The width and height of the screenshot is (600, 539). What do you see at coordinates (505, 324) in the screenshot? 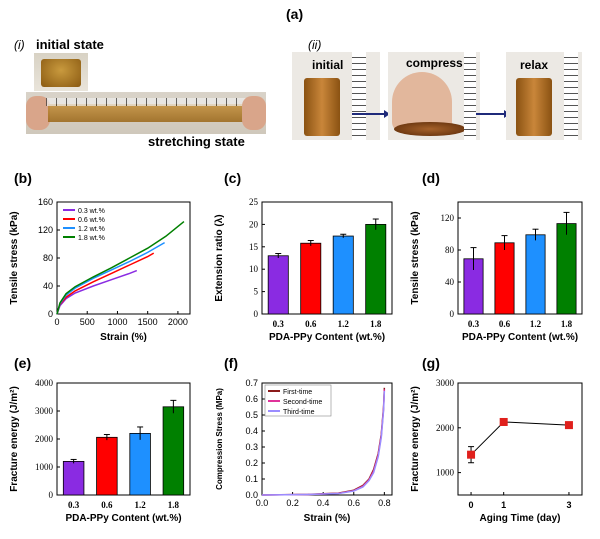
I see `x-tick-label-d-1: 0.6` at bounding box center [505, 324].